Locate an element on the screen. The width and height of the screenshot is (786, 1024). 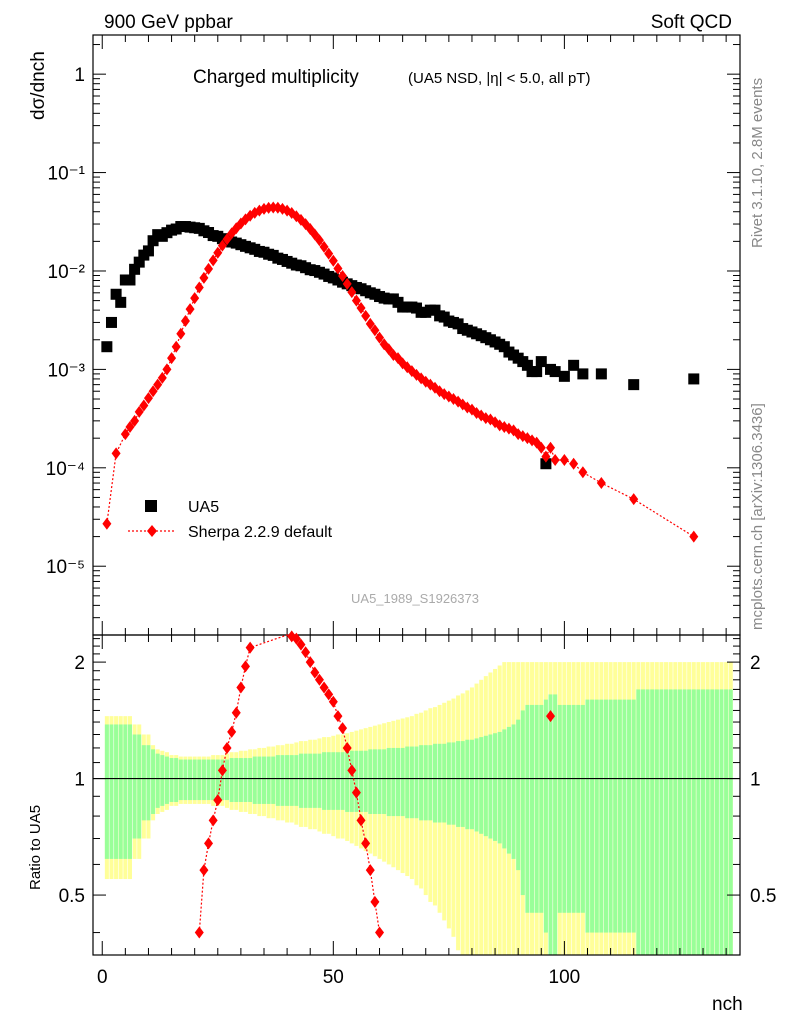
mcplots-label: mcplots.cern.ch [arXiv:1306.3436] is located at coordinates (757, 516).